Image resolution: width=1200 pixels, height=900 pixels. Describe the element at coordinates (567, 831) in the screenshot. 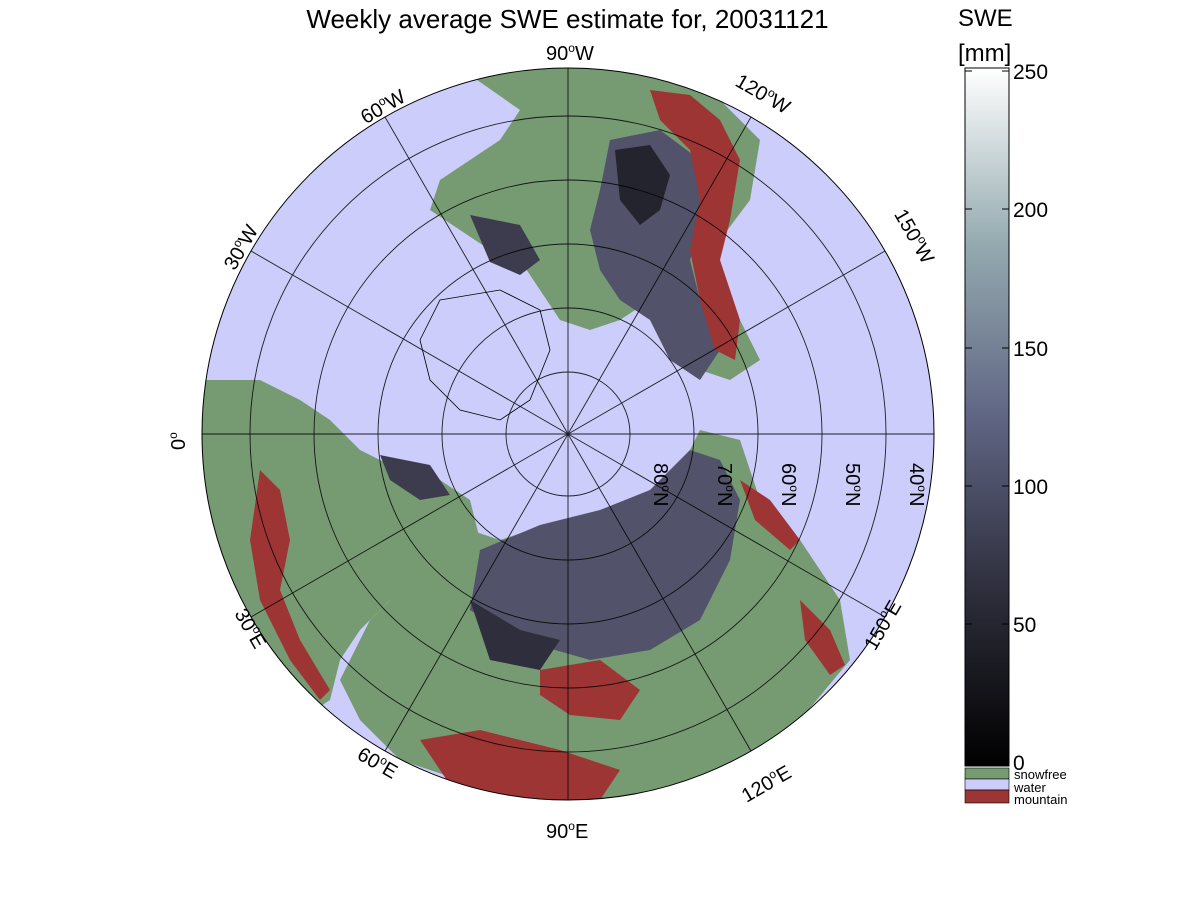

I see `lon-label-90e: 90oE` at that location.